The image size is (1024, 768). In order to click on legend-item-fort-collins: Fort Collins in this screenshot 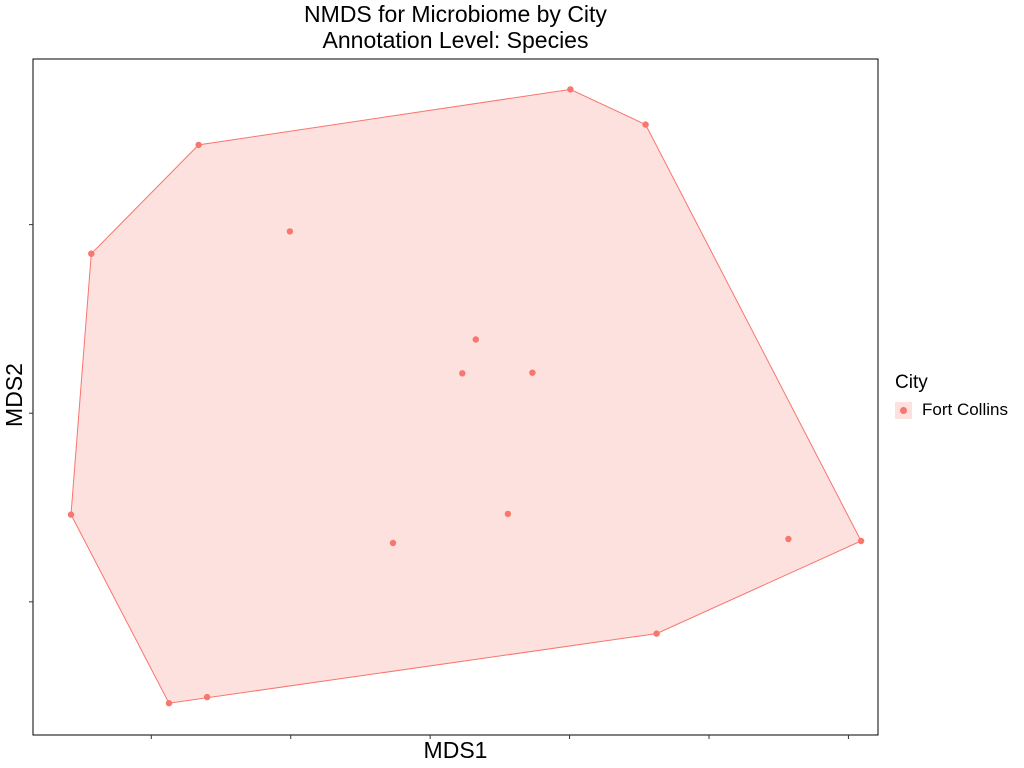, I will do `click(951, 410)`.